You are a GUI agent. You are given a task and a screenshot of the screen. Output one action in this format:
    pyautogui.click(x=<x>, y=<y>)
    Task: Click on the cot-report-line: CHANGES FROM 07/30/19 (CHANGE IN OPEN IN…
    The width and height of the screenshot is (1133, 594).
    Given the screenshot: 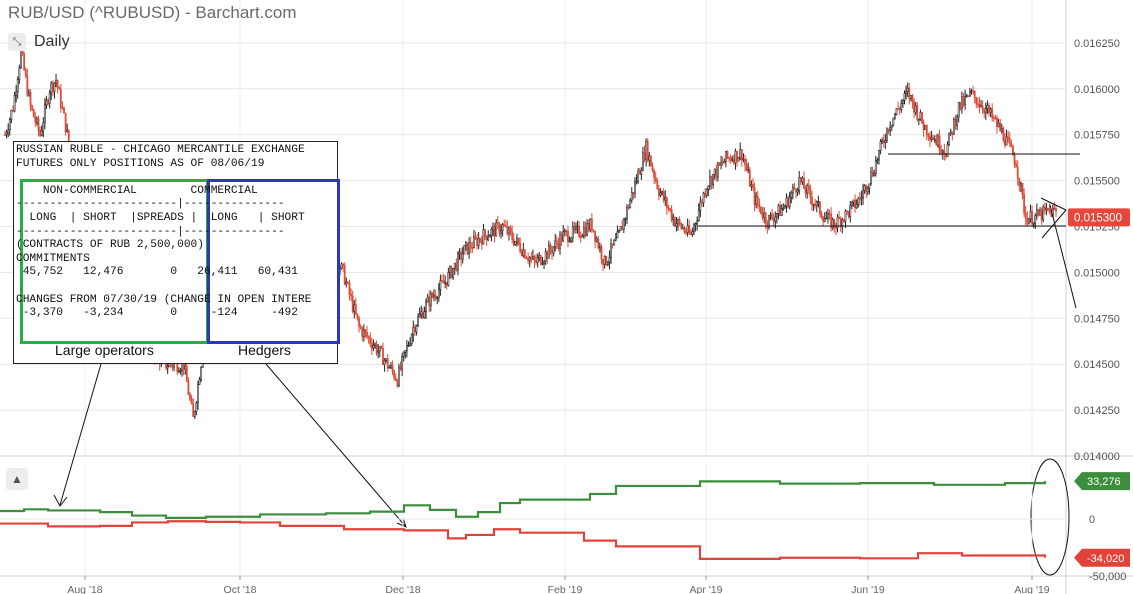 What is the action you would take?
    pyautogui.click(x=164, y=299)
    